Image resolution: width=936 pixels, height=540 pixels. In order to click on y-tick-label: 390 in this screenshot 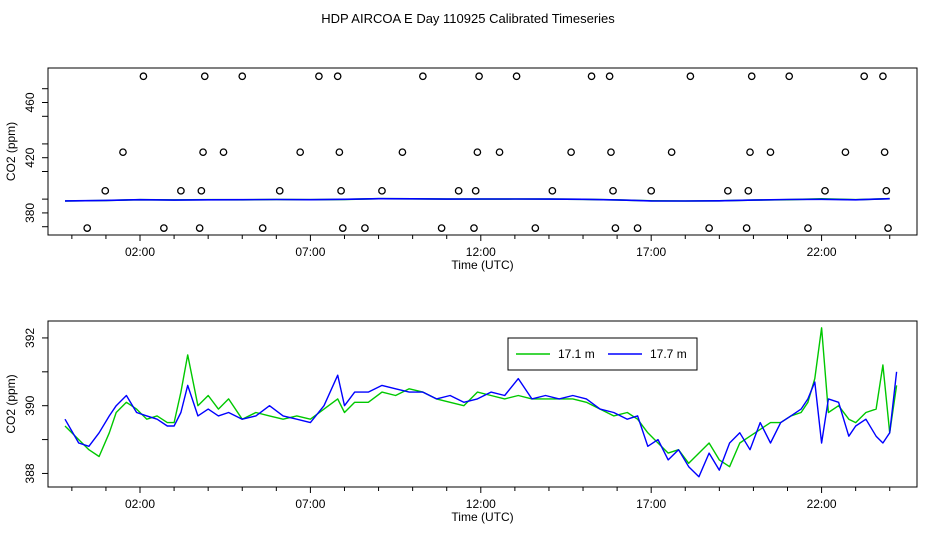, I will do `click(30, 405)`.